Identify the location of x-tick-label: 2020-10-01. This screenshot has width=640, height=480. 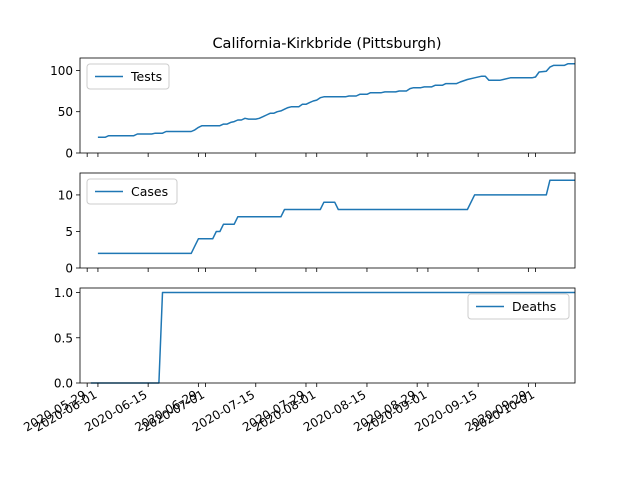
(503, 410).